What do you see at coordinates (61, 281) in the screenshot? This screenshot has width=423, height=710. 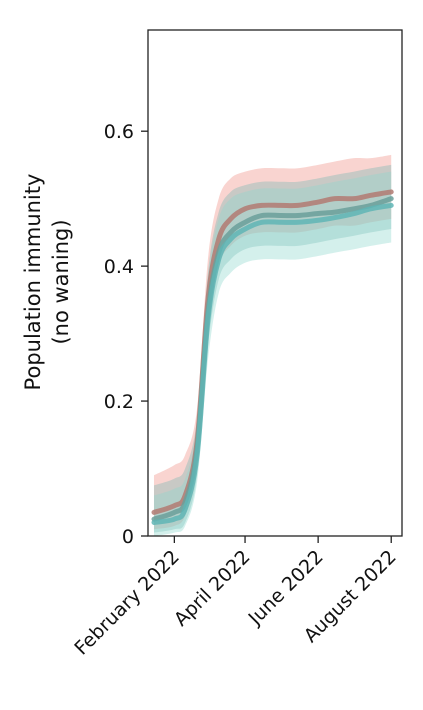 I see `y-axis-label-line-2: (no waning)` at bounding box center [61, 281].